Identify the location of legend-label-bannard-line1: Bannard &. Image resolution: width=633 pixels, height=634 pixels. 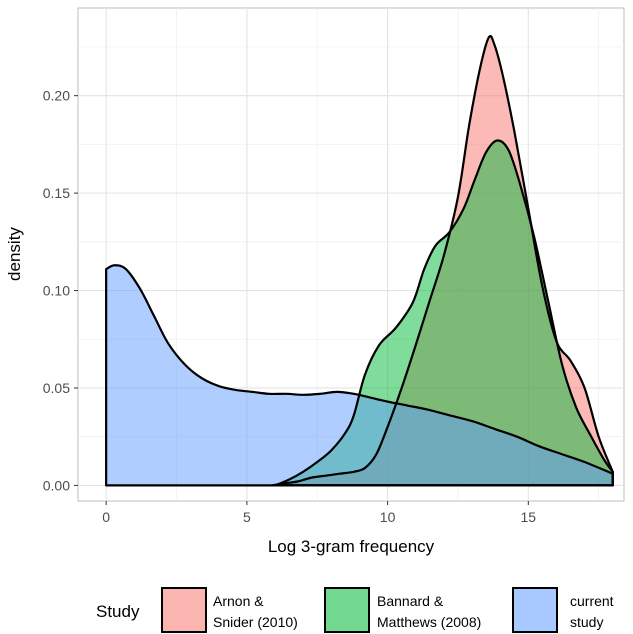
(410, 601).